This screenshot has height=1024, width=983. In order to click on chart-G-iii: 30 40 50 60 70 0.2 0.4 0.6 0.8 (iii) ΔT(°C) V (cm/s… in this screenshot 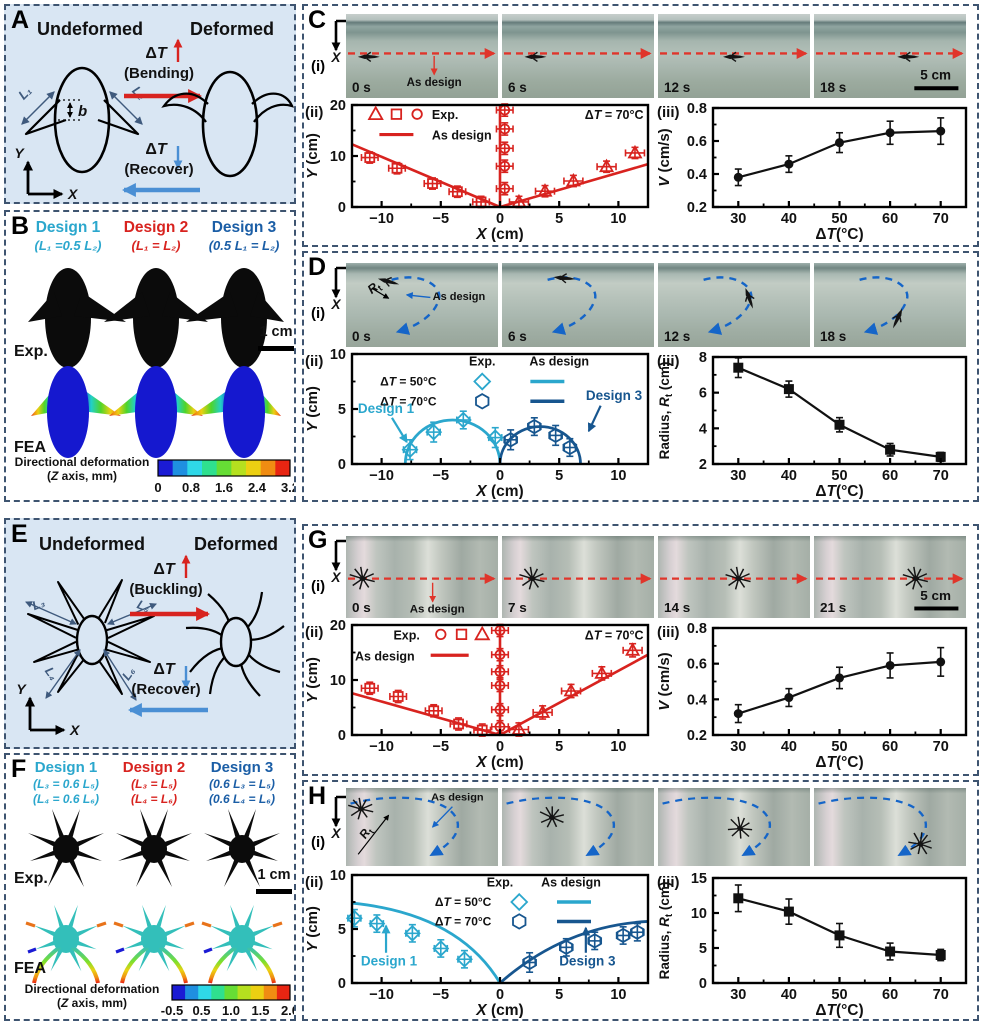, I will do `click(812, 696)`.